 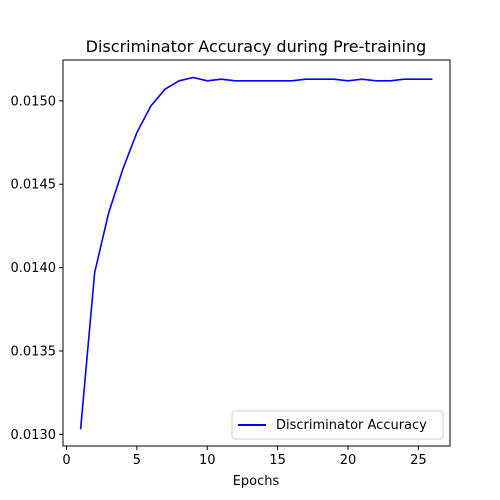 I want to click on x-tick-label: 0, so click(x=66, y=460).